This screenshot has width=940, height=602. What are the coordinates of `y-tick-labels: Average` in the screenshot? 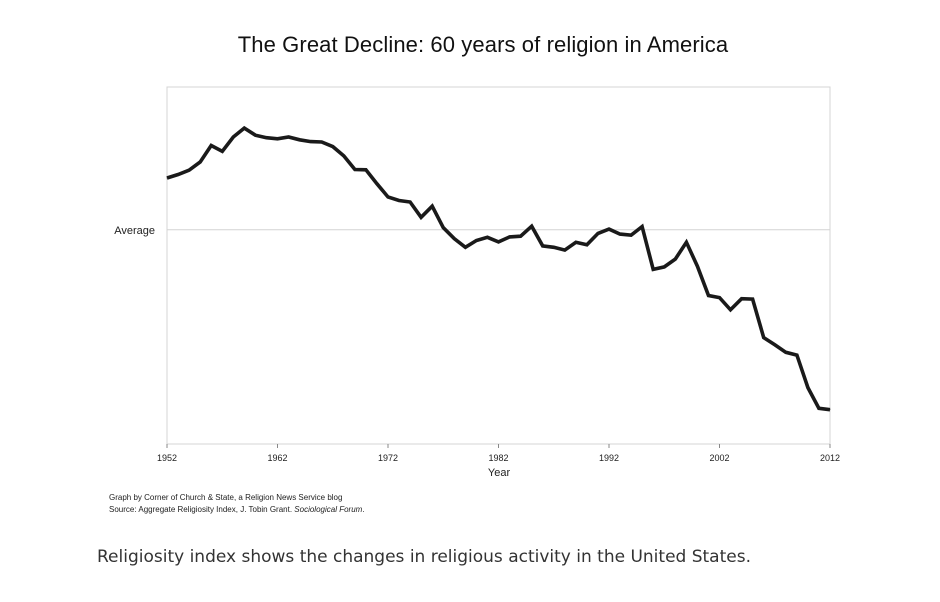 It's located at (134, 231).